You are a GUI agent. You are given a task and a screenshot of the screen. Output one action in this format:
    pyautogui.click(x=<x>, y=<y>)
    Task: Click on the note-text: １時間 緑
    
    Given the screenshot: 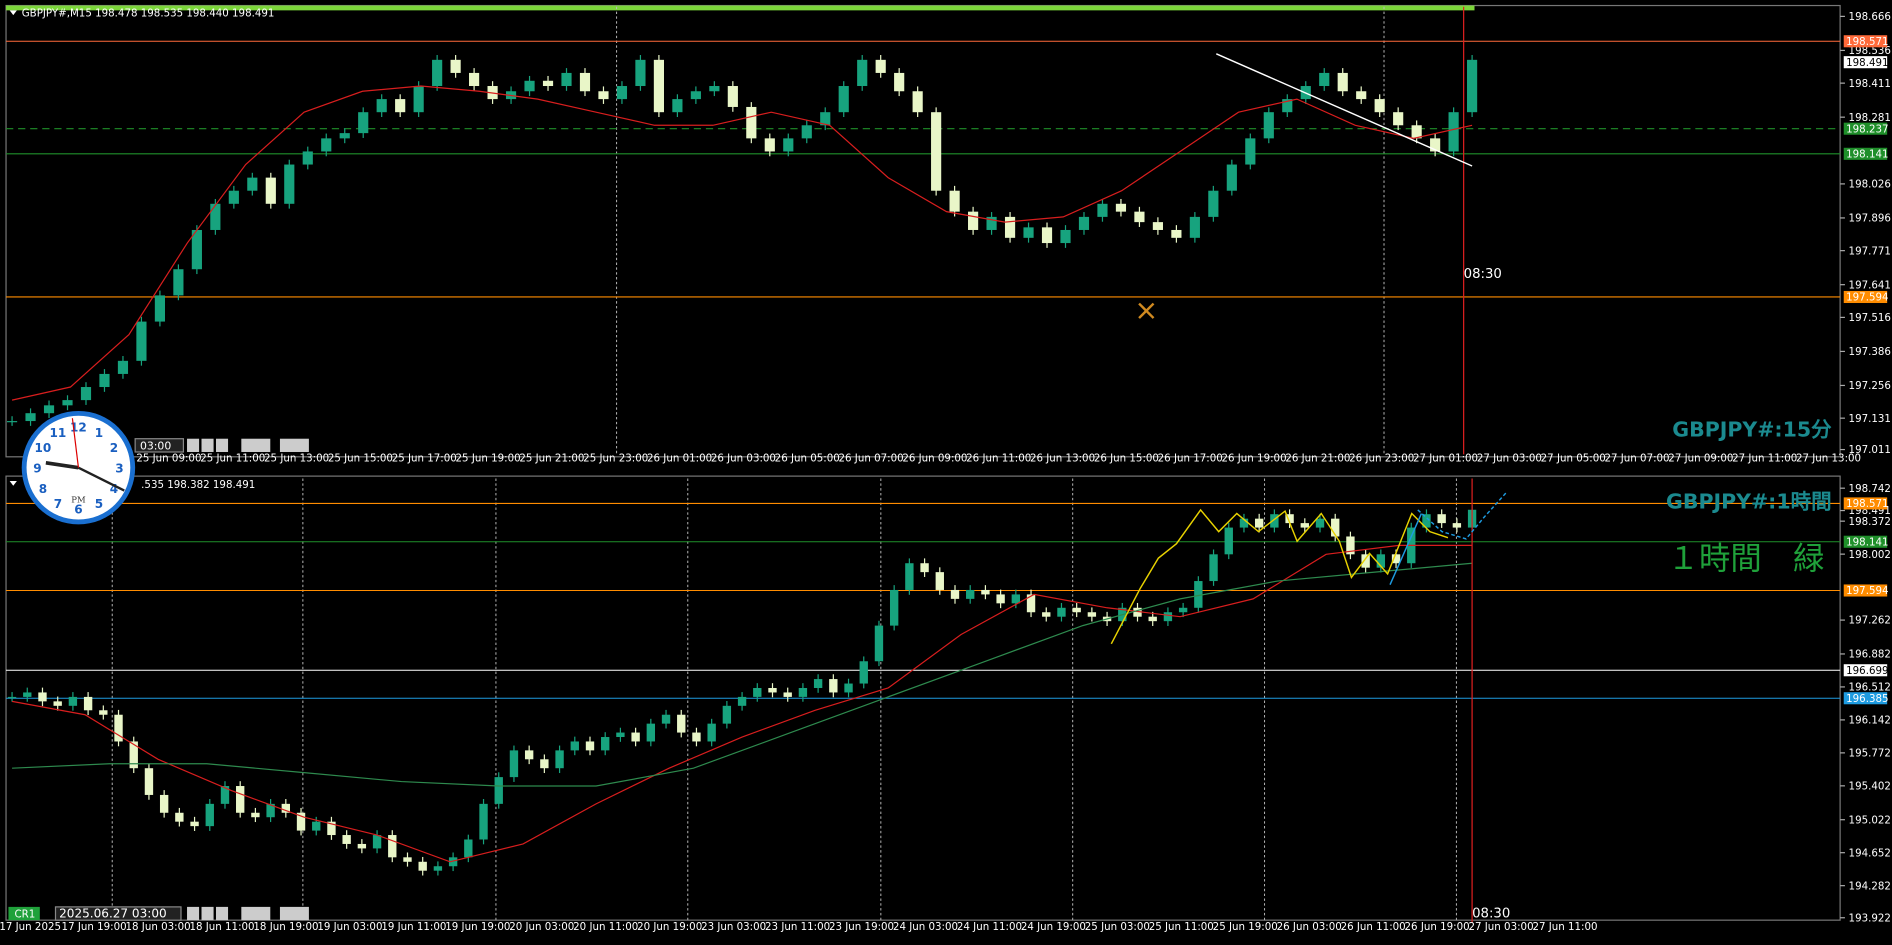 What is the action you would take?
    pyautogui.click(x=1746, y=559)
    